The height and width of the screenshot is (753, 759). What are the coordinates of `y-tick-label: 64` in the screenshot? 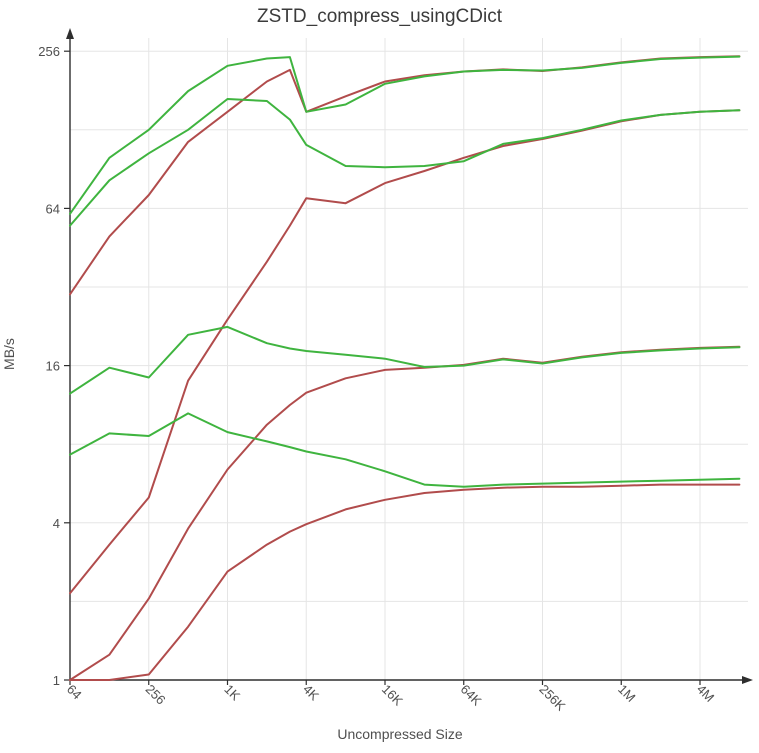 It's located at (53, 208).